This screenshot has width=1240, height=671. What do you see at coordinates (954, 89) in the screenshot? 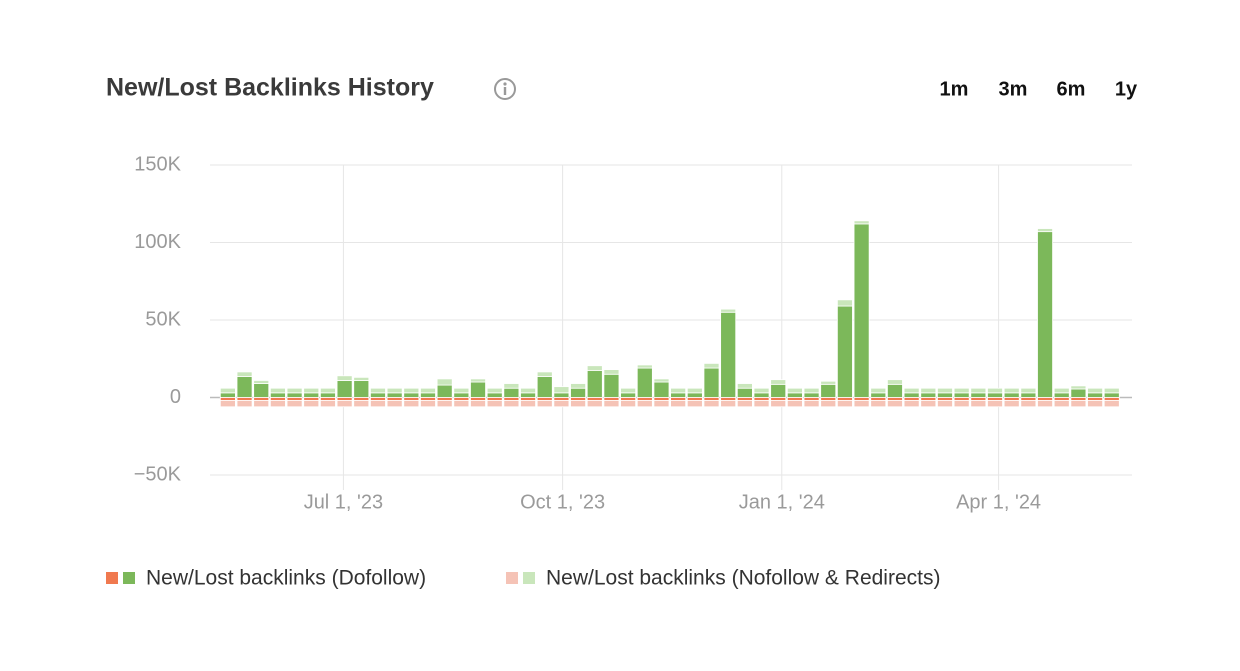
I see `range-button: 1m` at bounding box center [954, 89].